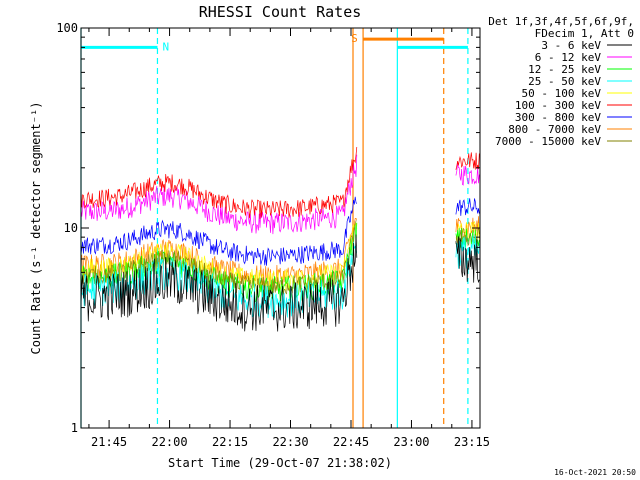  Describe the element at coordinates (36, 228) in the screenshot. I see `y-axis-label: Count Rate (s⁻¹ detector segment⁻¹)` at that location.